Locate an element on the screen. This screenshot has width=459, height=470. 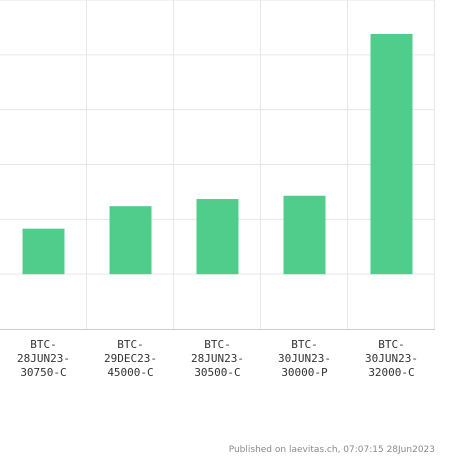
x-tick-label-line: 45000-C is located at coordinates (130, 372).